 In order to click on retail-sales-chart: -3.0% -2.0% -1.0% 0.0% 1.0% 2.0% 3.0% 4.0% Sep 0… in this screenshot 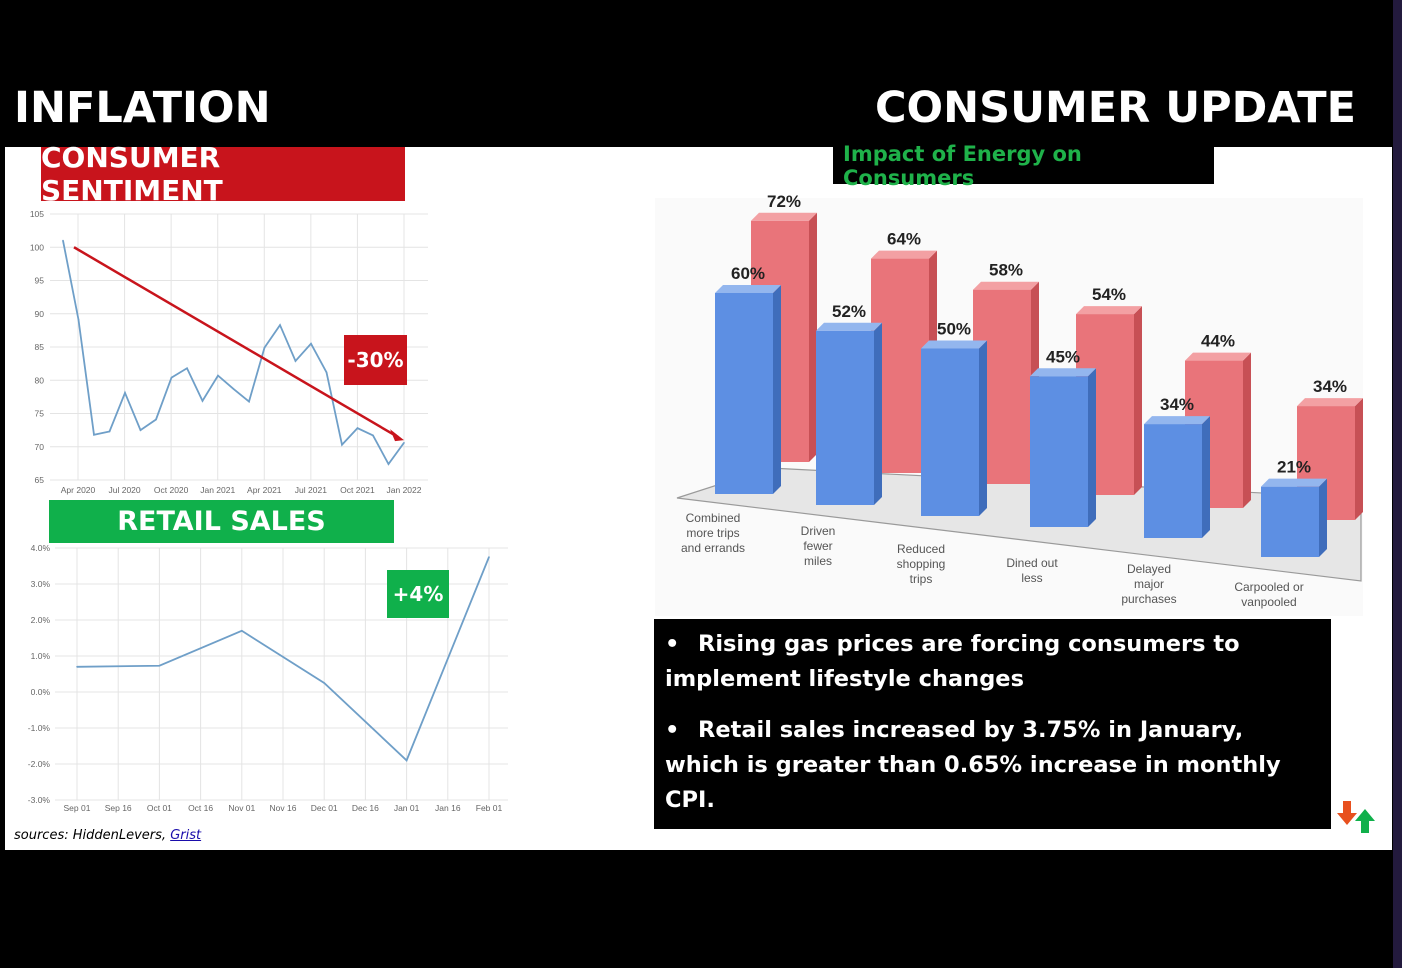, I will do `click(268, 678)`.